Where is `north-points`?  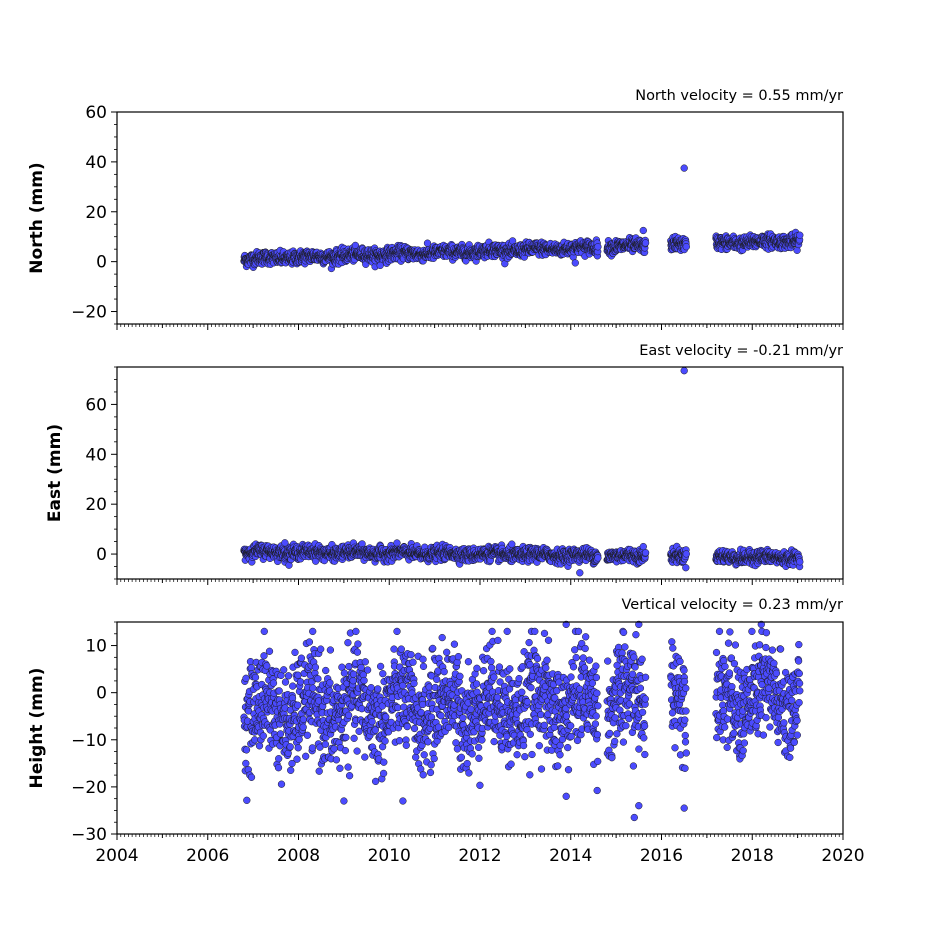
north-points is located at coordinates (522, 218).